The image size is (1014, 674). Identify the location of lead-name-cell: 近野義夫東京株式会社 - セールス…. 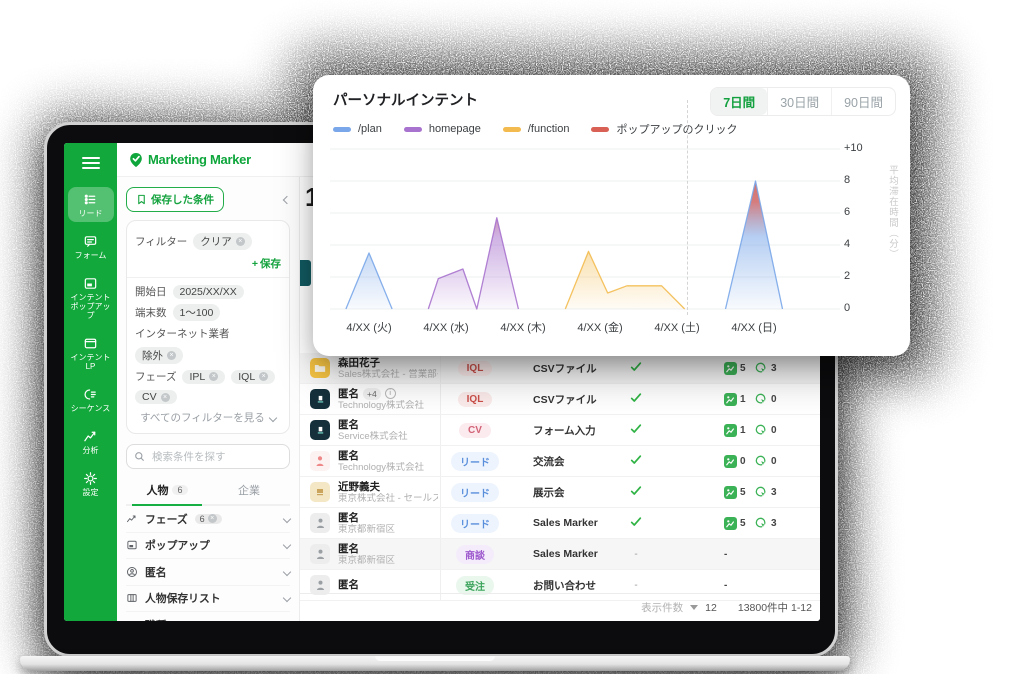
(388, 492).